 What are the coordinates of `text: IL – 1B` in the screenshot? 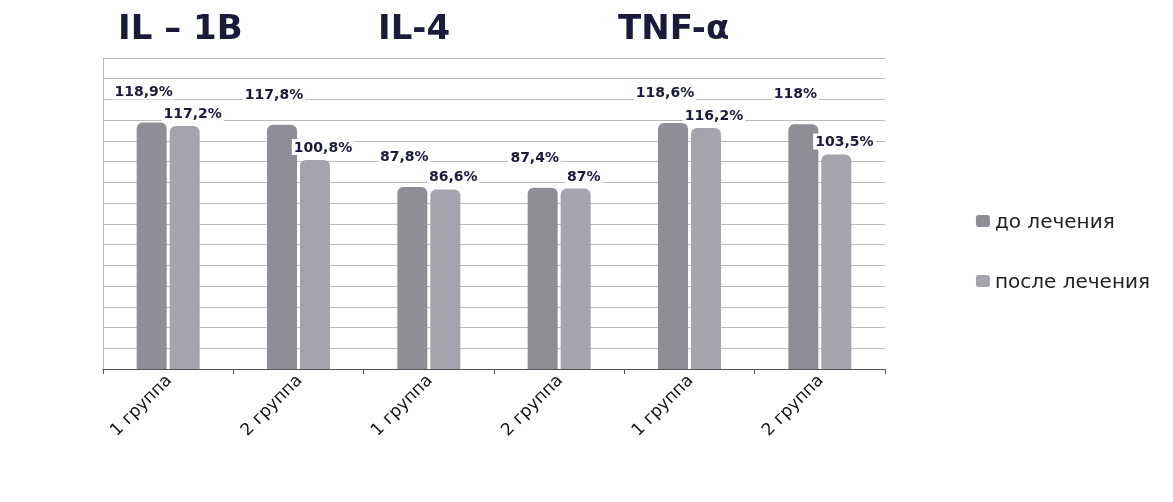 It's located at (180, 27).